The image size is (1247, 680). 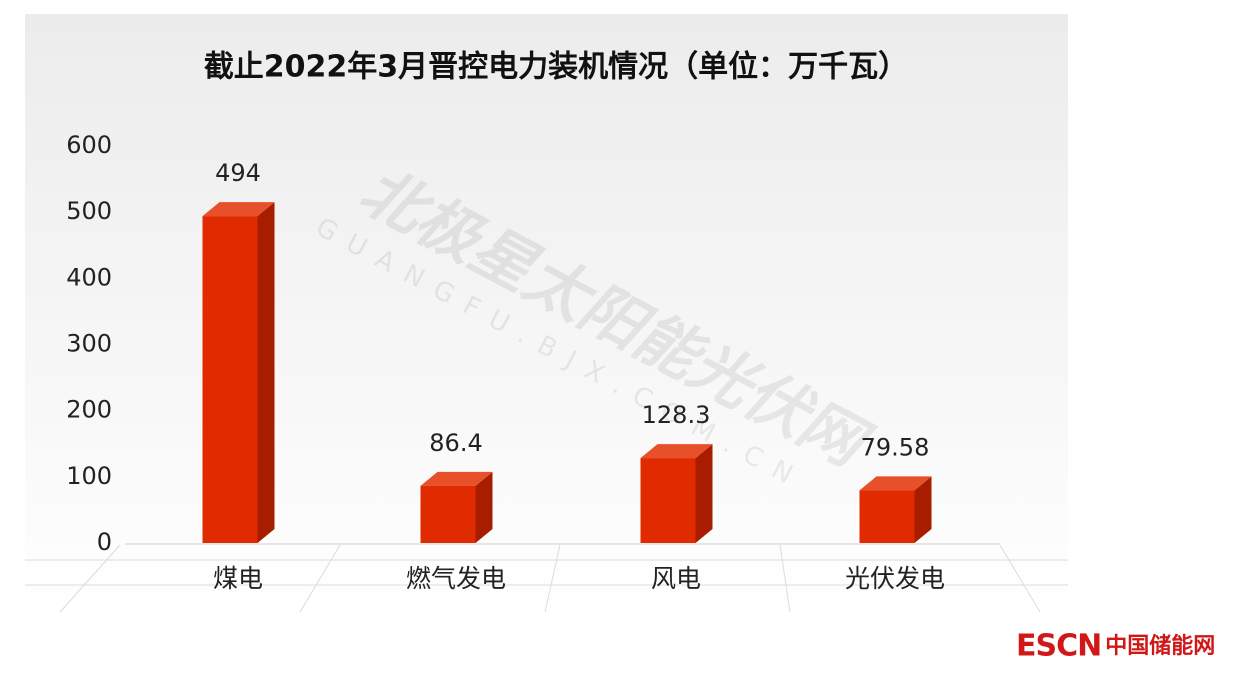 I want to click on x-tick-label: 燃气发电, so click(x=456, y=578).